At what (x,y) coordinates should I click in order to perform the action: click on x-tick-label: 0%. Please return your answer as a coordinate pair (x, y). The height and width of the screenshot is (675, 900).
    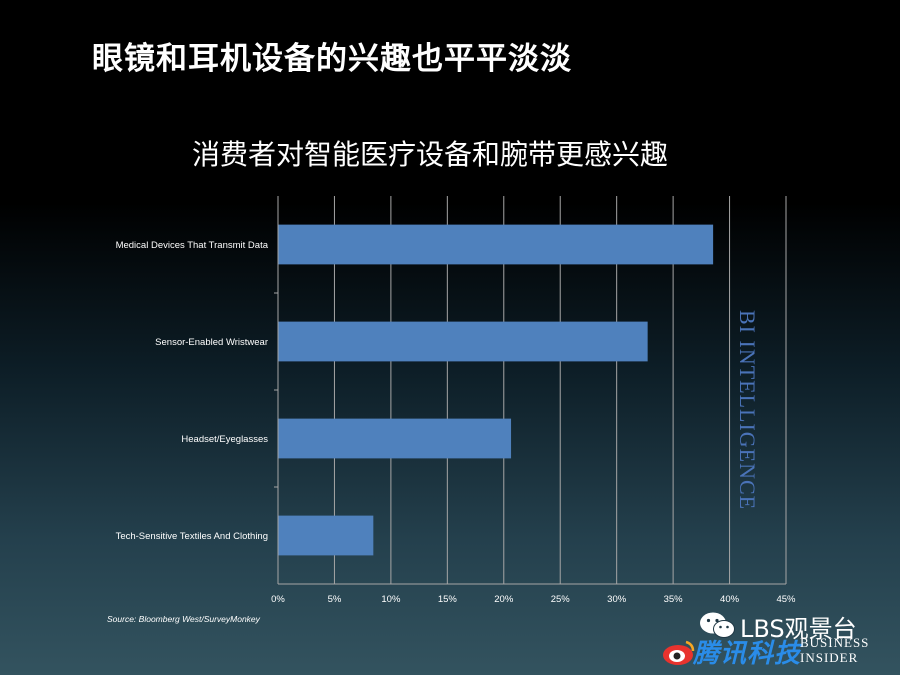
    Looking at the image, I should click on (278, 599).